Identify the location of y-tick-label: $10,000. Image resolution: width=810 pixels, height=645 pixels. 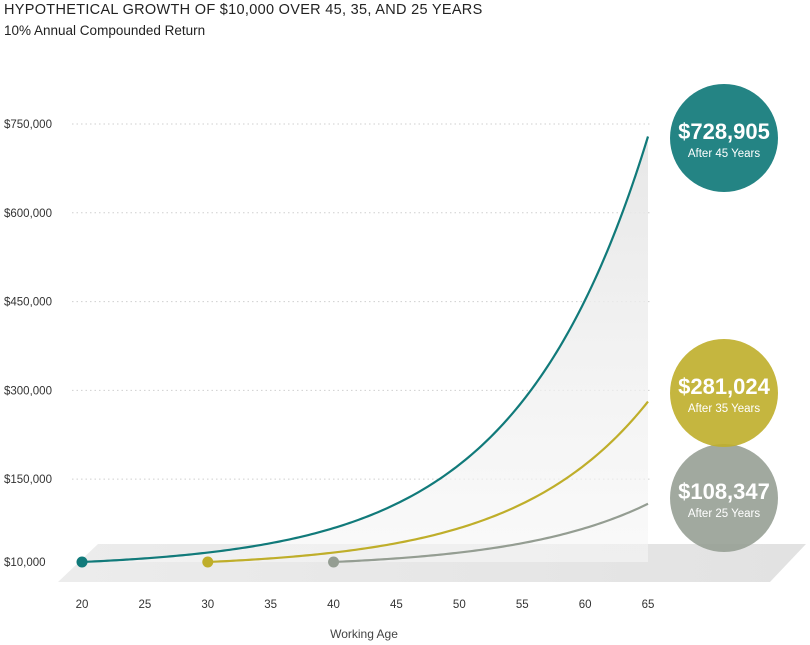
(25, 563).